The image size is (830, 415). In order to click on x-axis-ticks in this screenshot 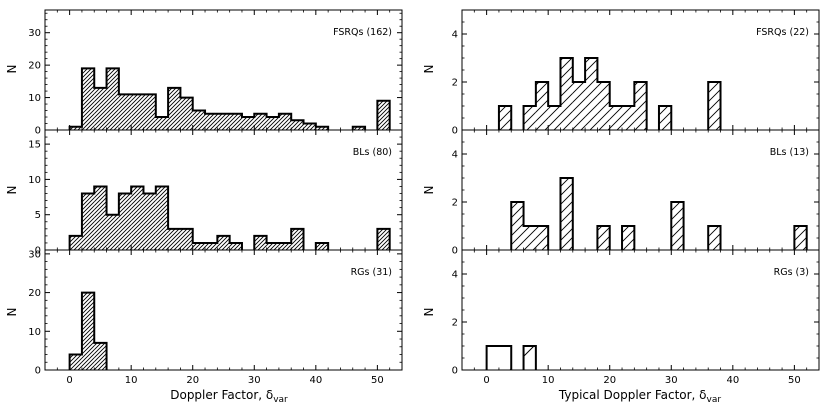, I will do `click(640, 70)`.